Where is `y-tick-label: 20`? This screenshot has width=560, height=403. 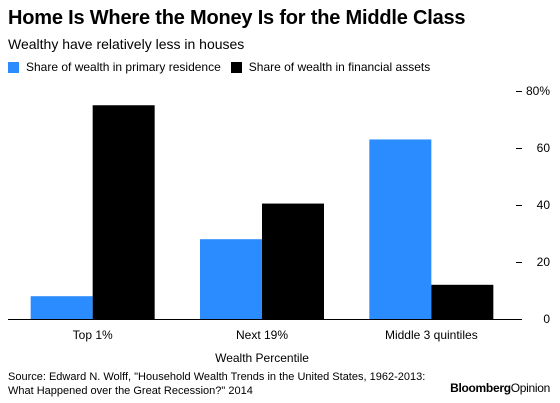
y-tick-label: 20 is located at coordinates (544, 262).